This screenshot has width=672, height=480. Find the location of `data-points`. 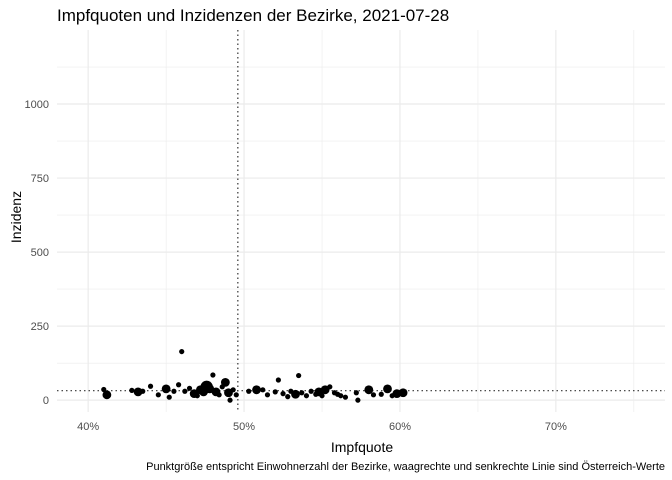

data-points is located at coordinates (254, 375).